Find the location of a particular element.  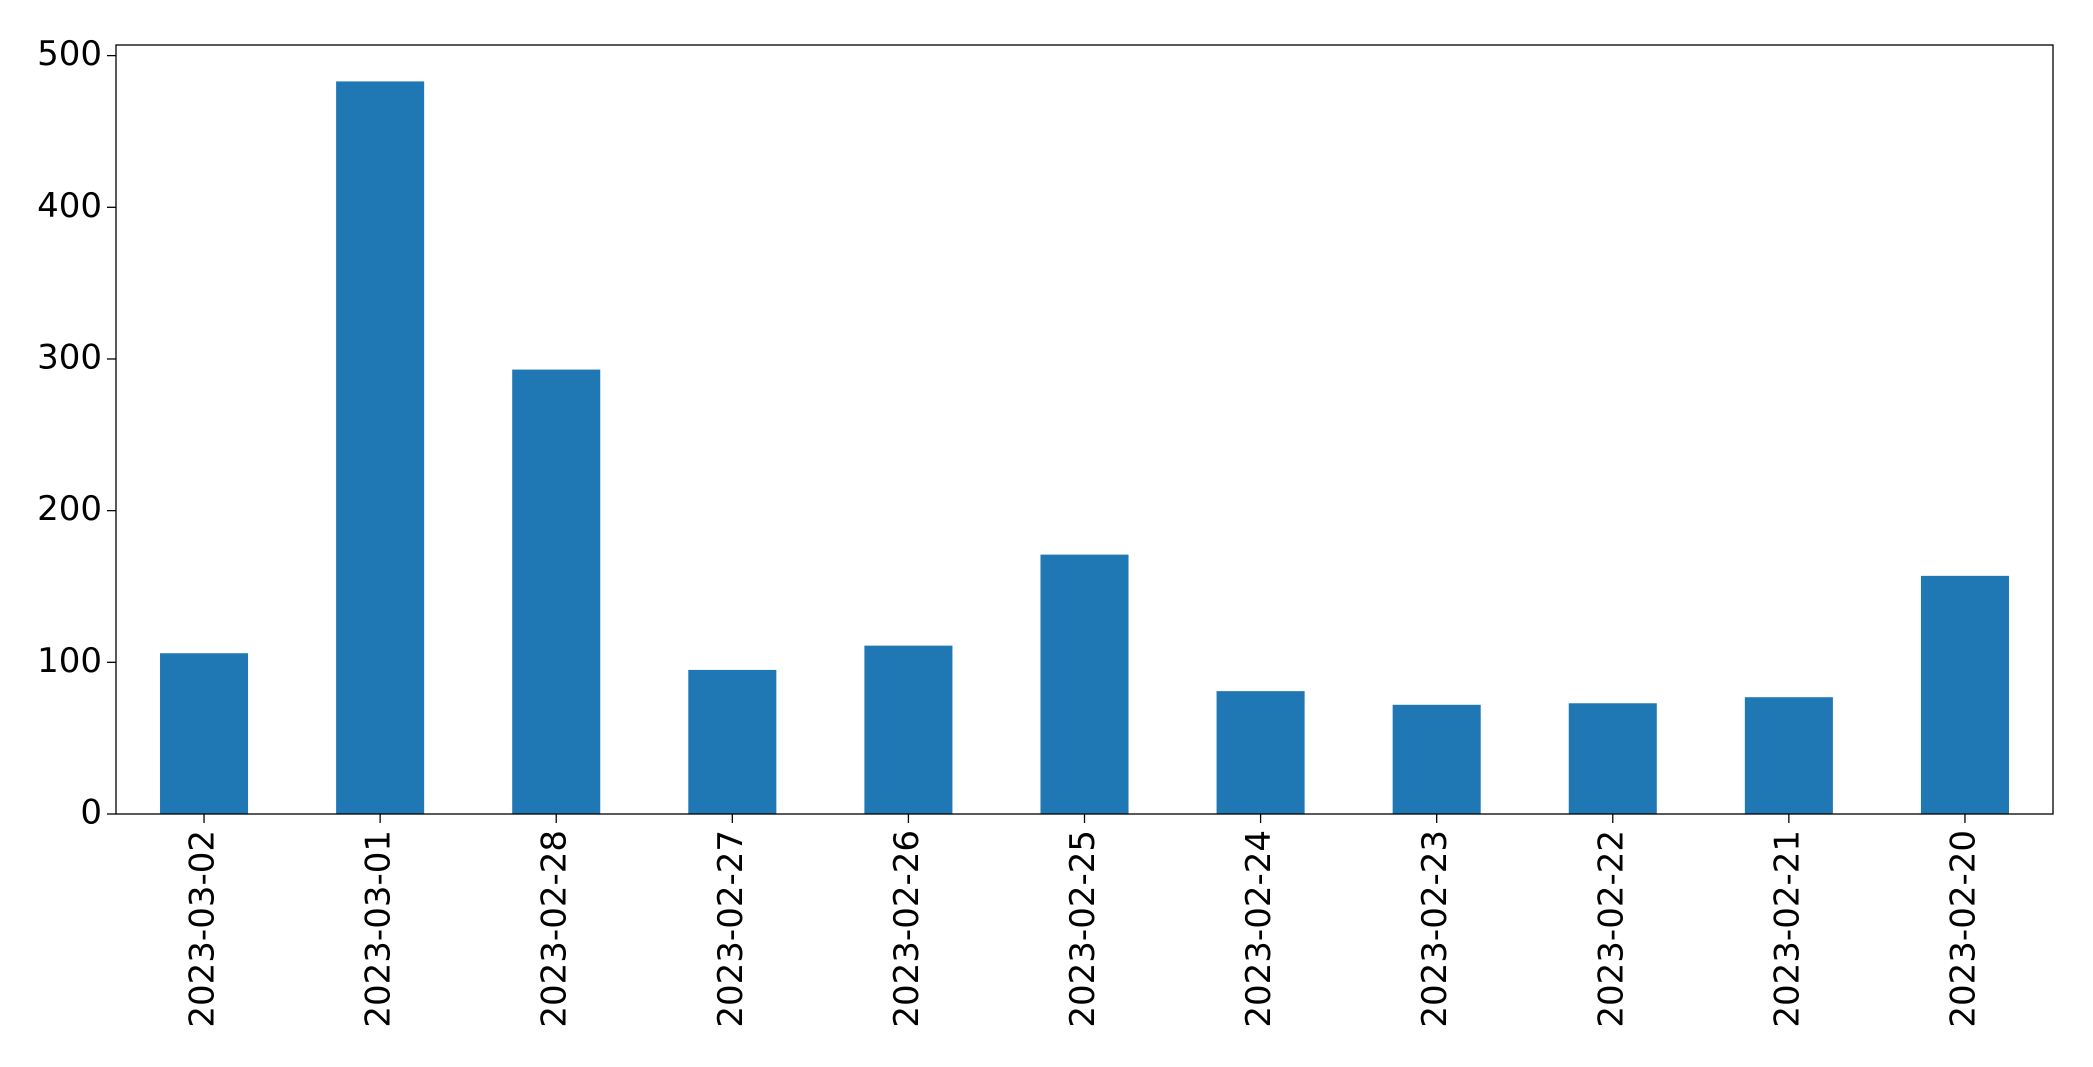

x-tick-label: 2023-02-22 is located at coordinates (1611, 929).